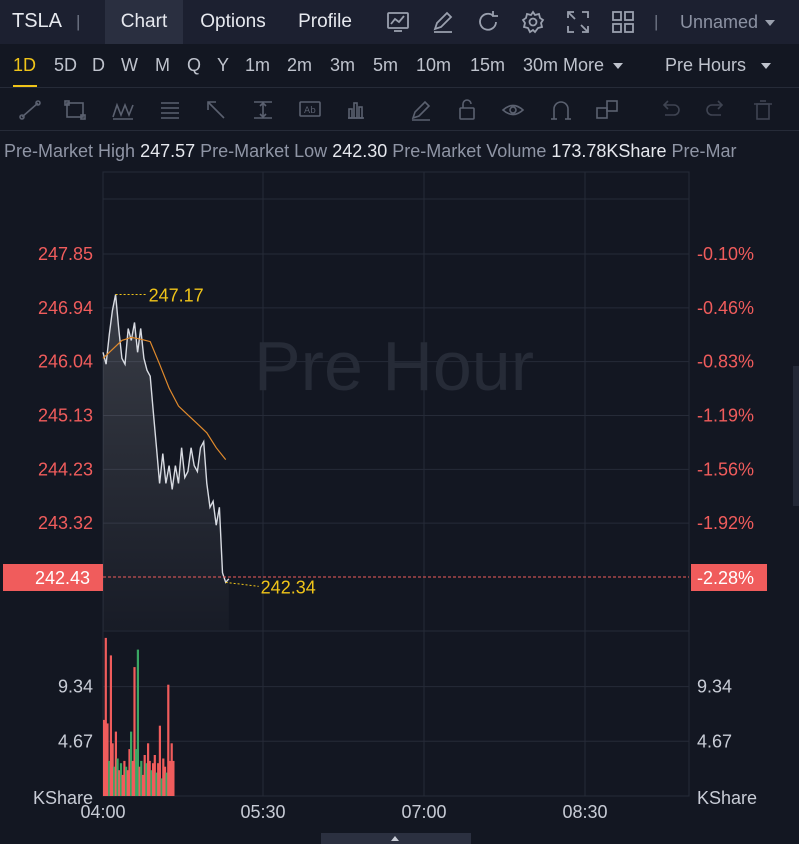 The image size is (799, 844). What do you see at coordinates (533, 22) in the screenshot?
I see `settings-icon` at bounding box center [533, 22].